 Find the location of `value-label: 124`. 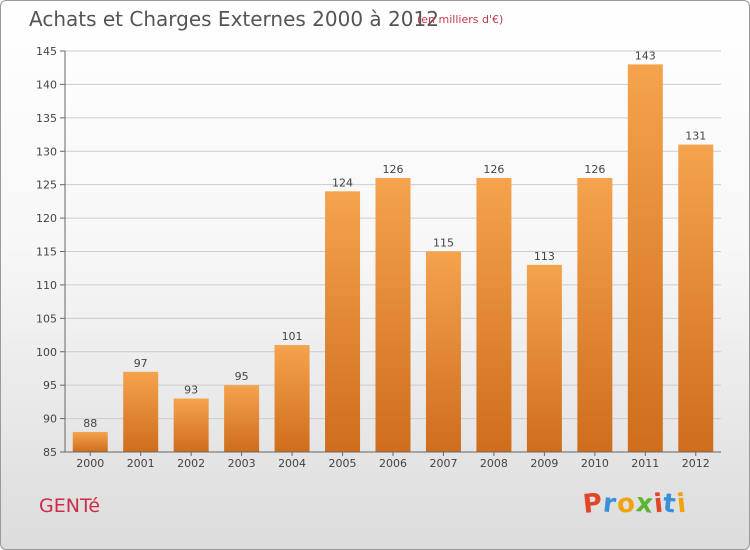

value-label: 124 is located at coordinates (342, 182).